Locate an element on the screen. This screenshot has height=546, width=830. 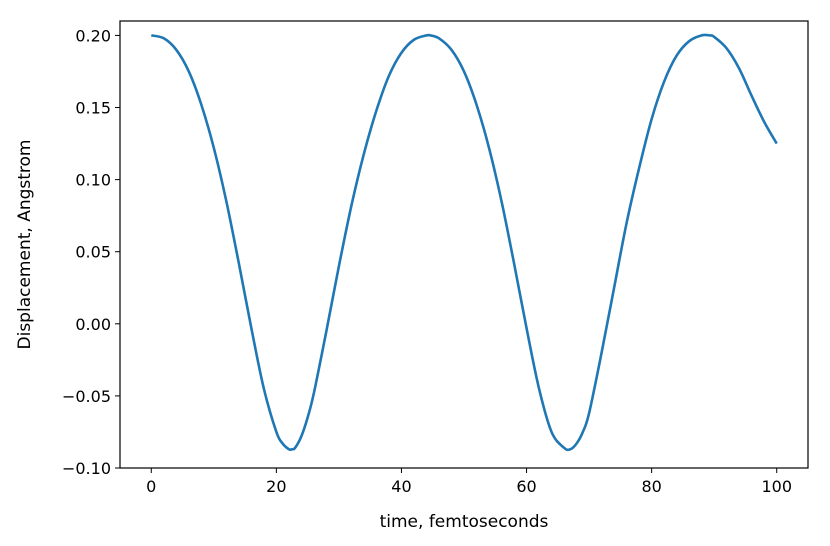
x-axis-label: time, femtoseconds is located at coordinates (464, 522).